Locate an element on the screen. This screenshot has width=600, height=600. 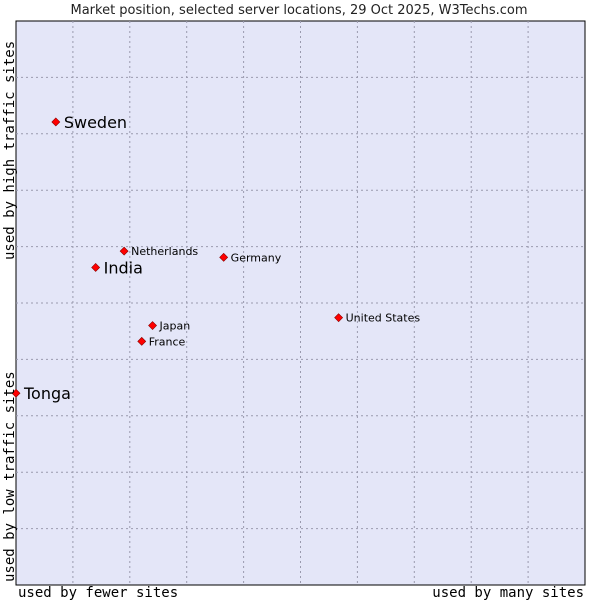
point-label-tonga: Tonga is located at coordinates (47, 393).